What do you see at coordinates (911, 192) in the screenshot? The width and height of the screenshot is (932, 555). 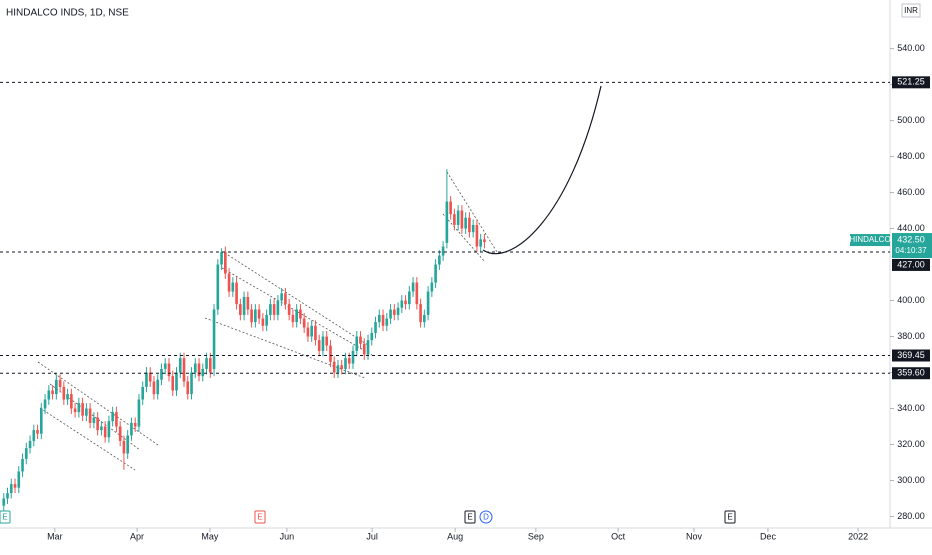 I see `y-tick-label: 460.00` at bounding box center [911, 192].